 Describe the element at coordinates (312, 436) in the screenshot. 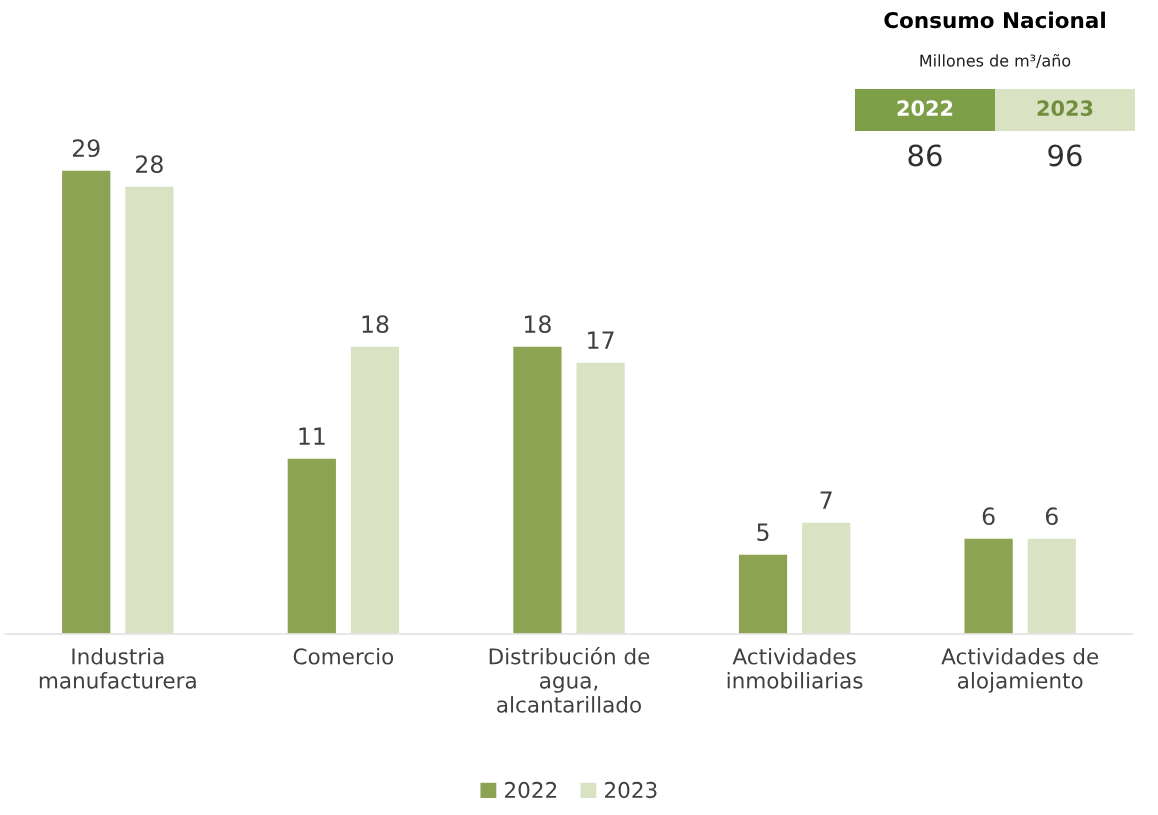

I see `data-label: 11` at that location.